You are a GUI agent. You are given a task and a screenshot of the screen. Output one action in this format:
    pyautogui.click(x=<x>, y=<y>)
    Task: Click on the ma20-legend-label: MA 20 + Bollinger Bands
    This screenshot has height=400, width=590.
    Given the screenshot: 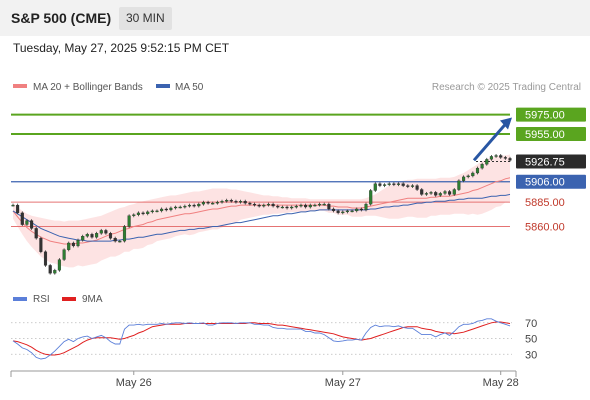 What is the action you would take?
    pyautogui.click(x=88, y=87)
    